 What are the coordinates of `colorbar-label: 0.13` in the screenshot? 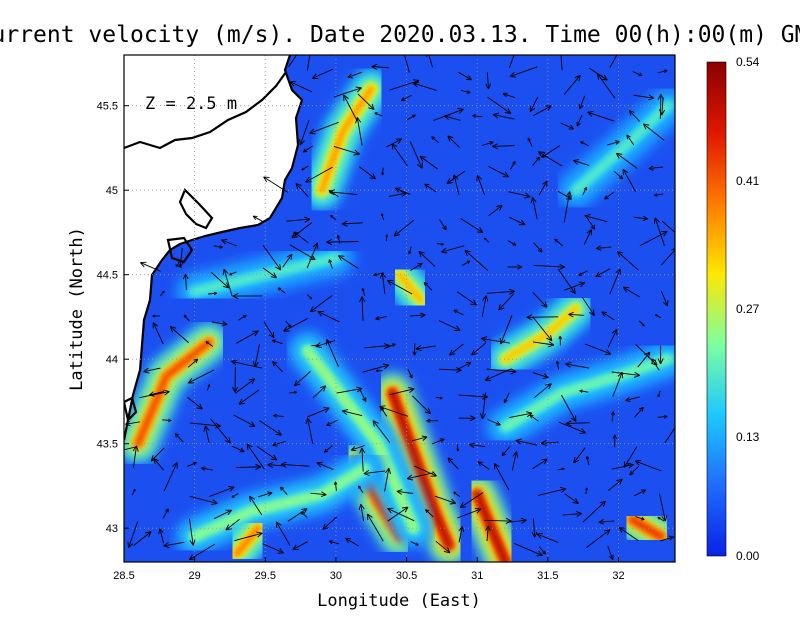 It's located at (748, 437).